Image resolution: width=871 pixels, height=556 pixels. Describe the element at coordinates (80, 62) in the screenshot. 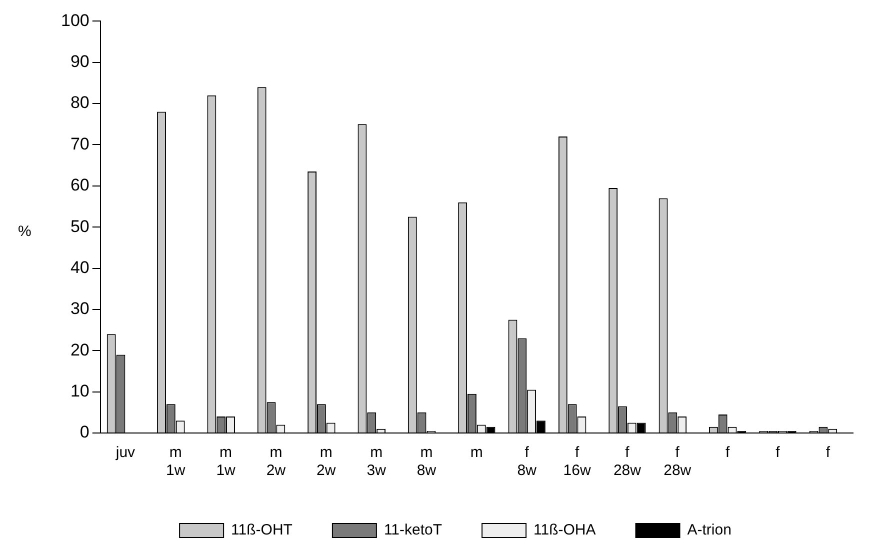

I see `y-tick-label: 90` at that location.